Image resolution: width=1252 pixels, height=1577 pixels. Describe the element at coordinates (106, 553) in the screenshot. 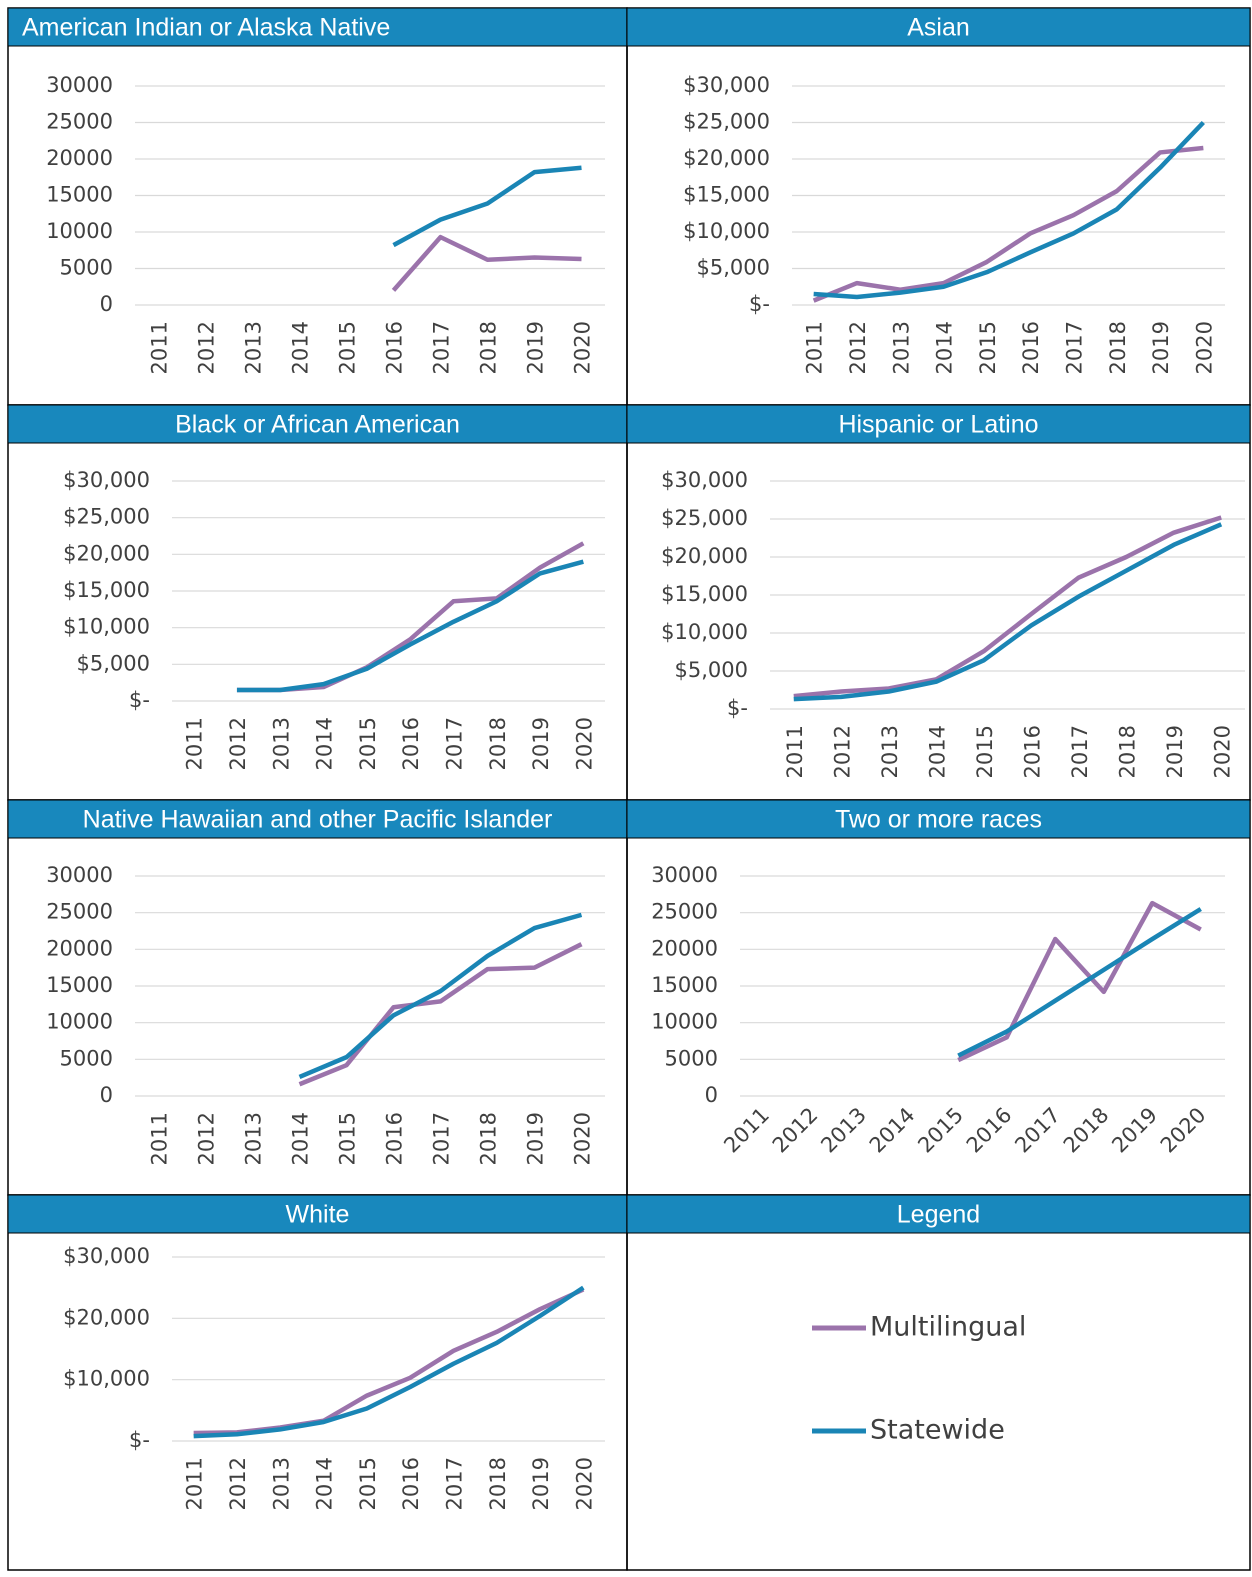

I see `y-tick-label: $20,000` at that location.